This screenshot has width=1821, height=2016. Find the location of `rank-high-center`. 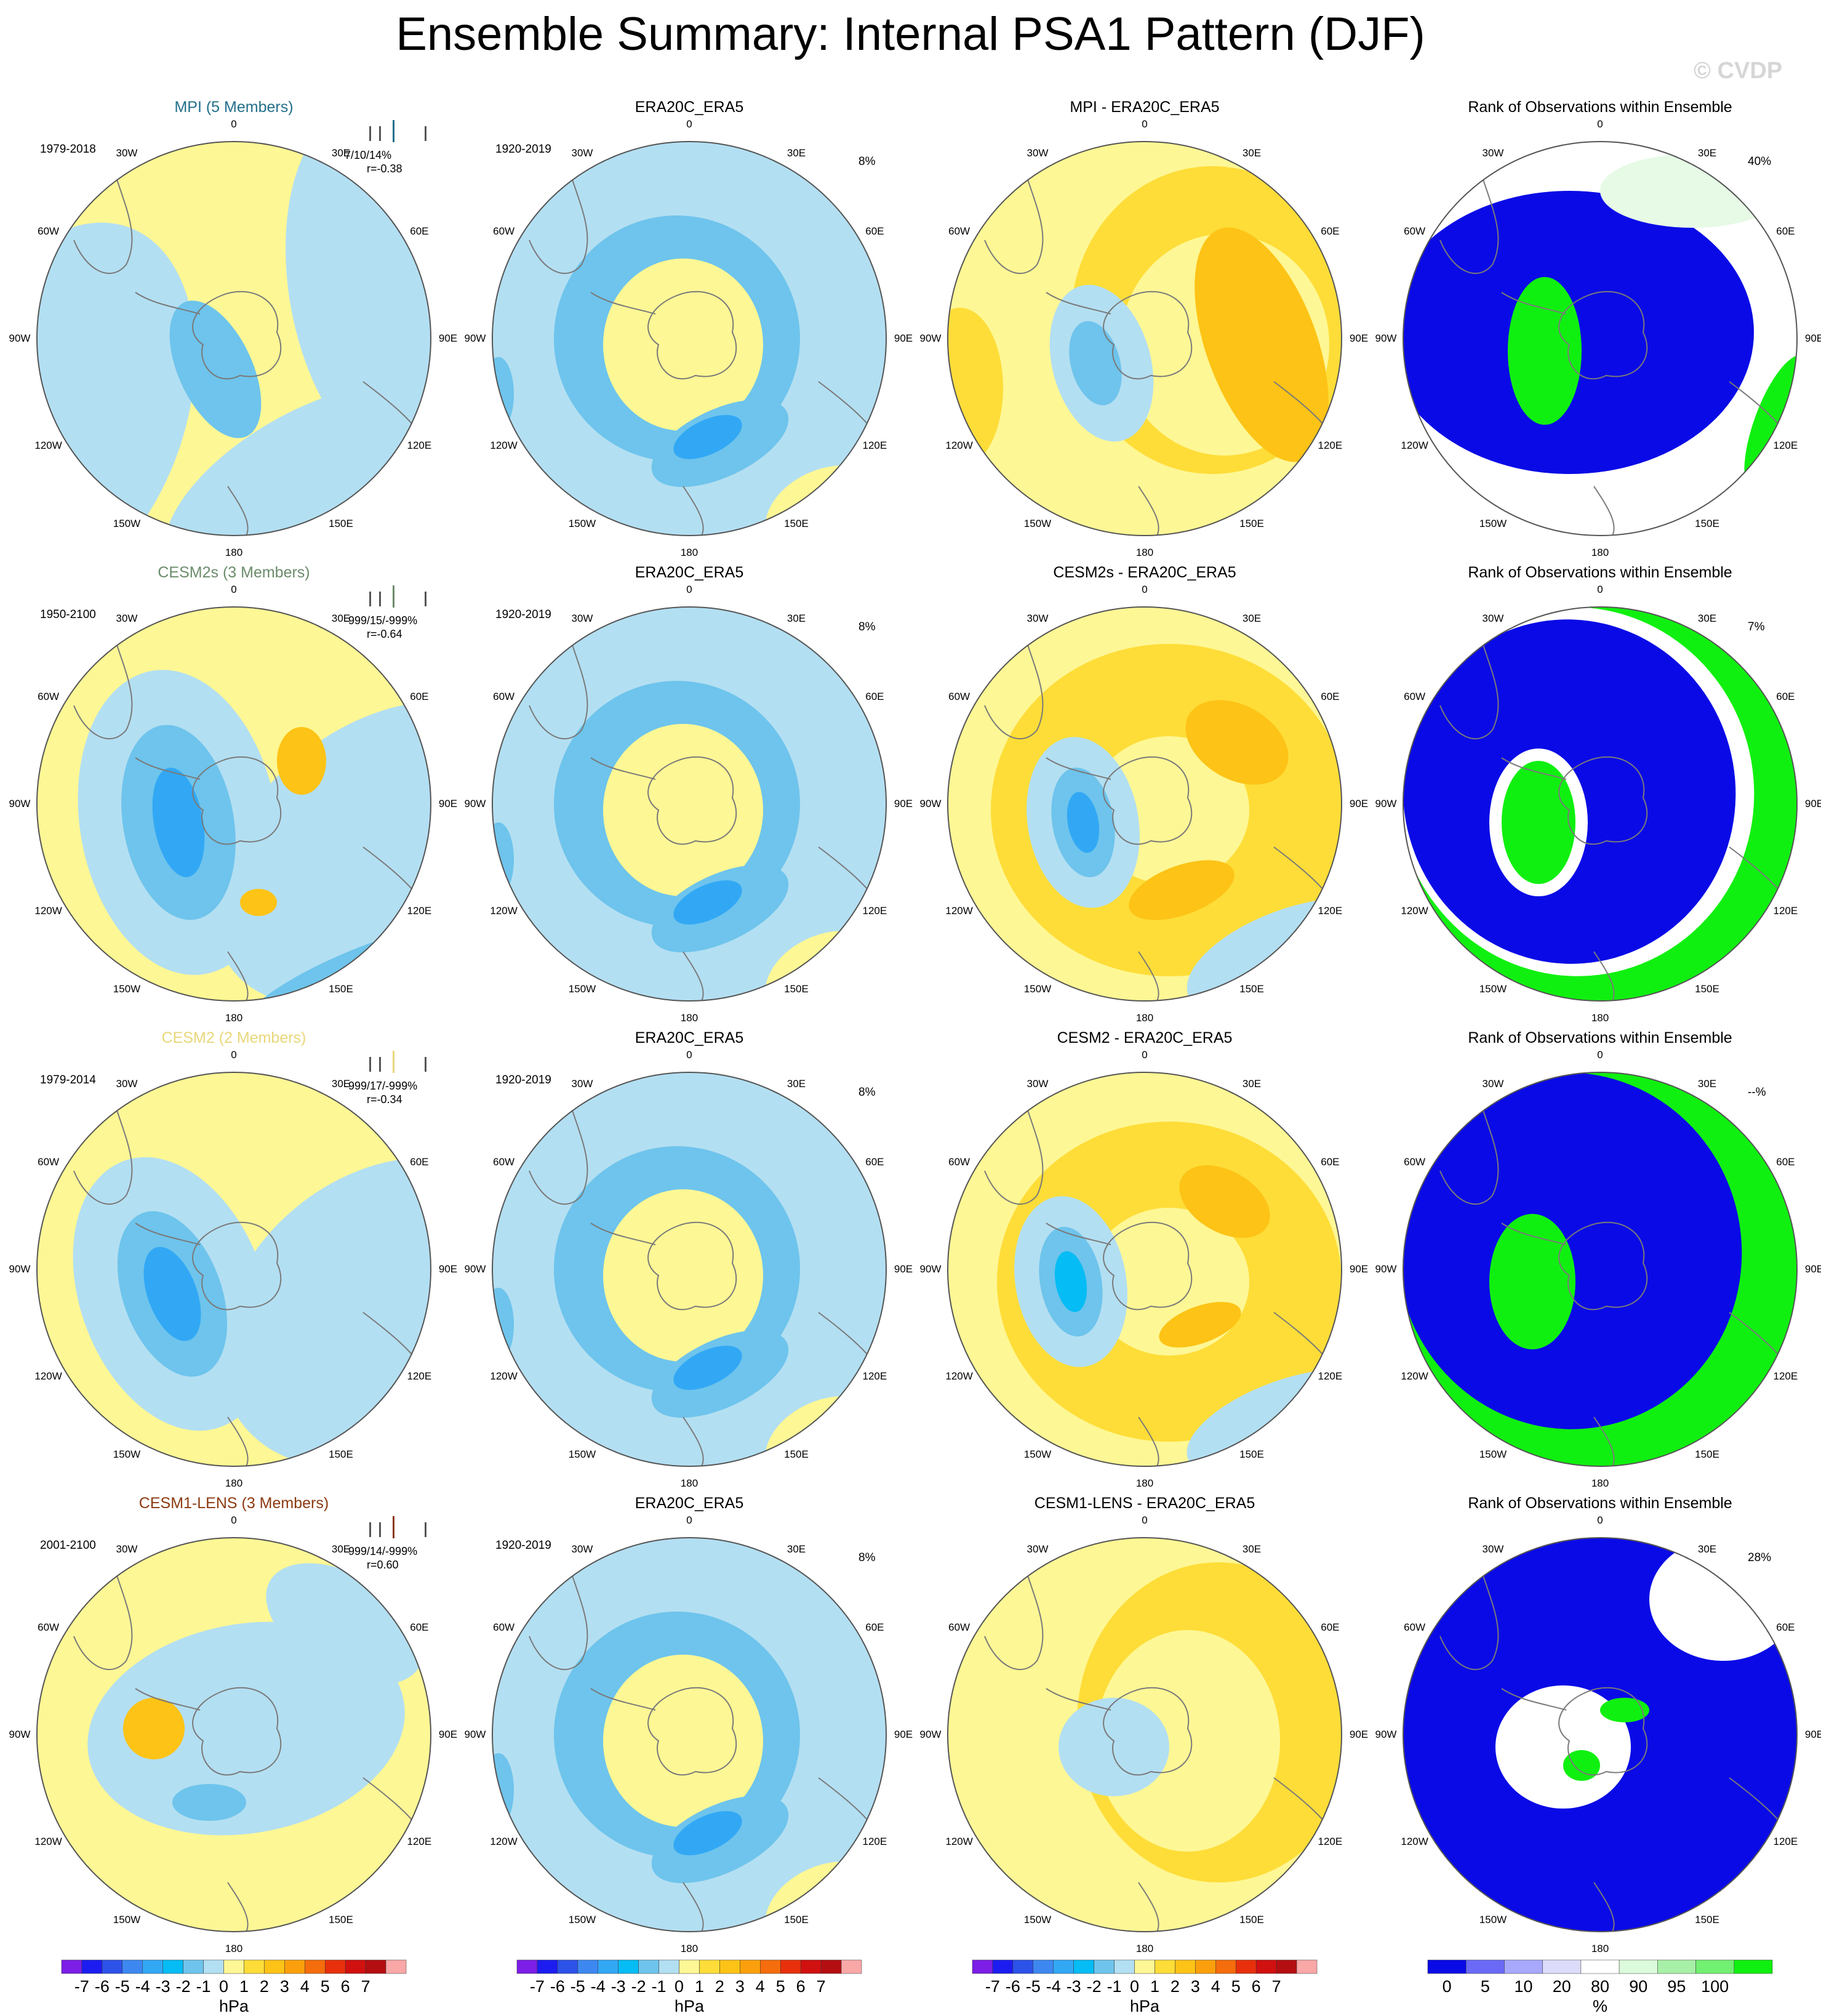

rank-high-center is located at coordinates (1581, 1765).